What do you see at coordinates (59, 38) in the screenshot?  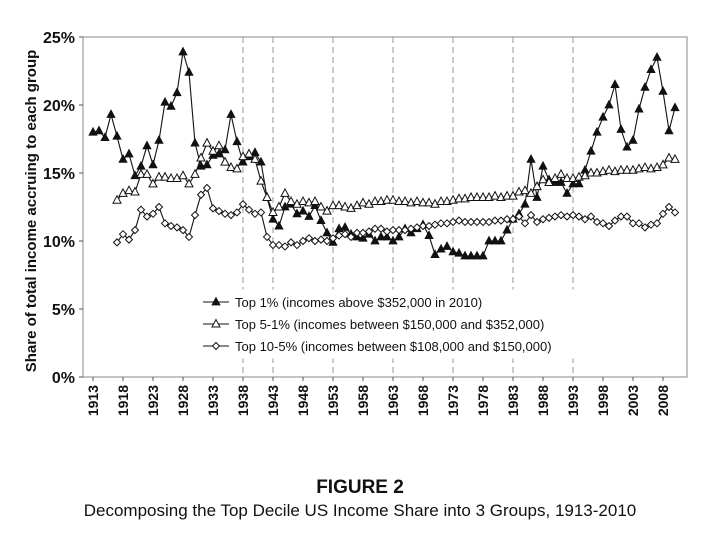 I see `y-tick-label: 25%` at bounding box center [59, 38].